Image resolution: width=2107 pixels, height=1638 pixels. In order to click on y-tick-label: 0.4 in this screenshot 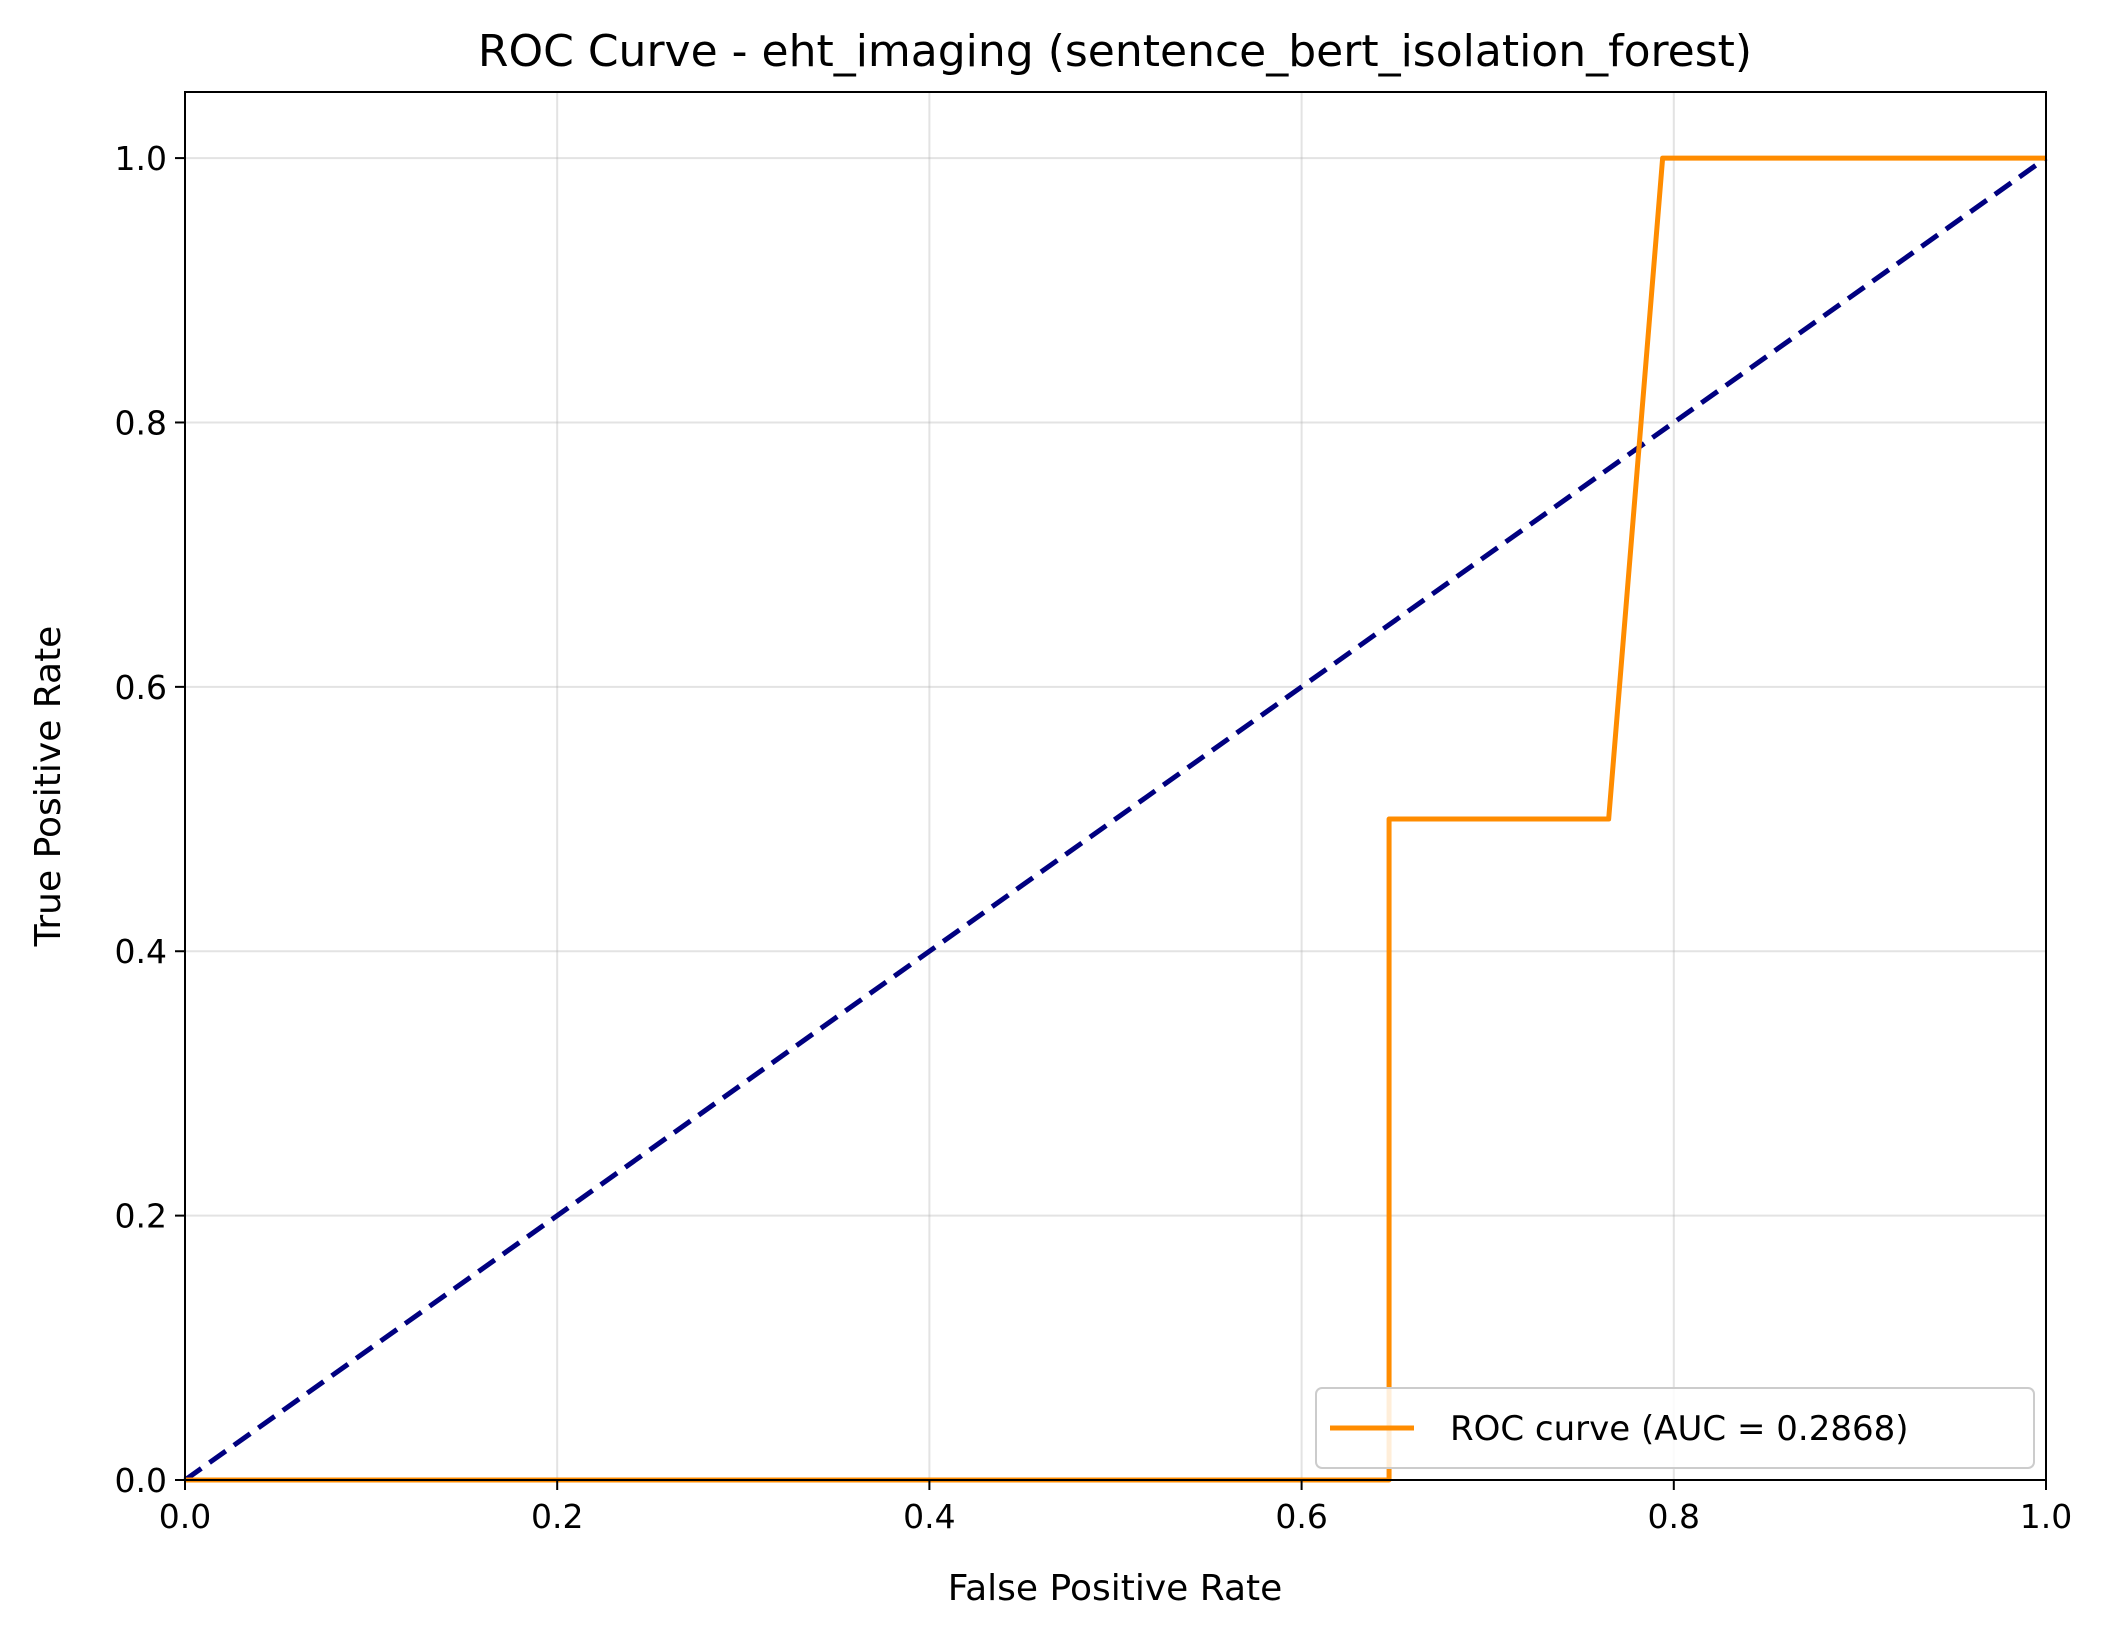, I will do `click(141, 951)`.